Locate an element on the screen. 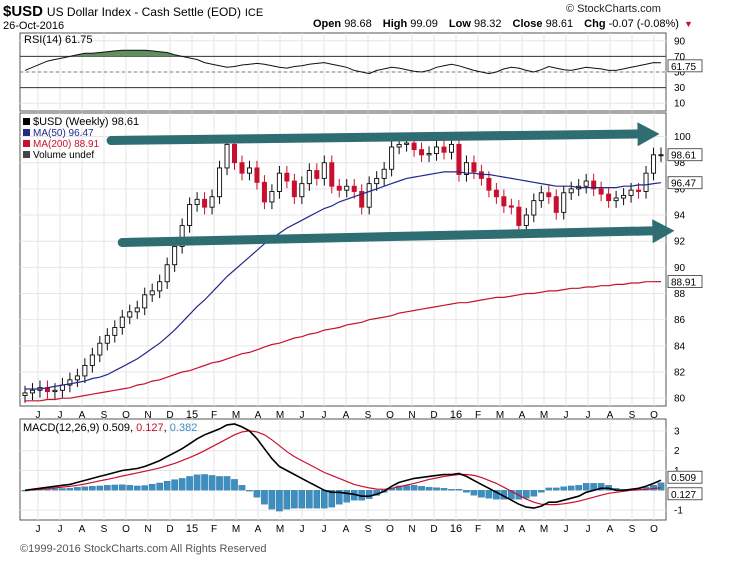 The height and width of the screenshot is (562, 729). price-x-tick-label: 16 is located at coordinates (456, 415).